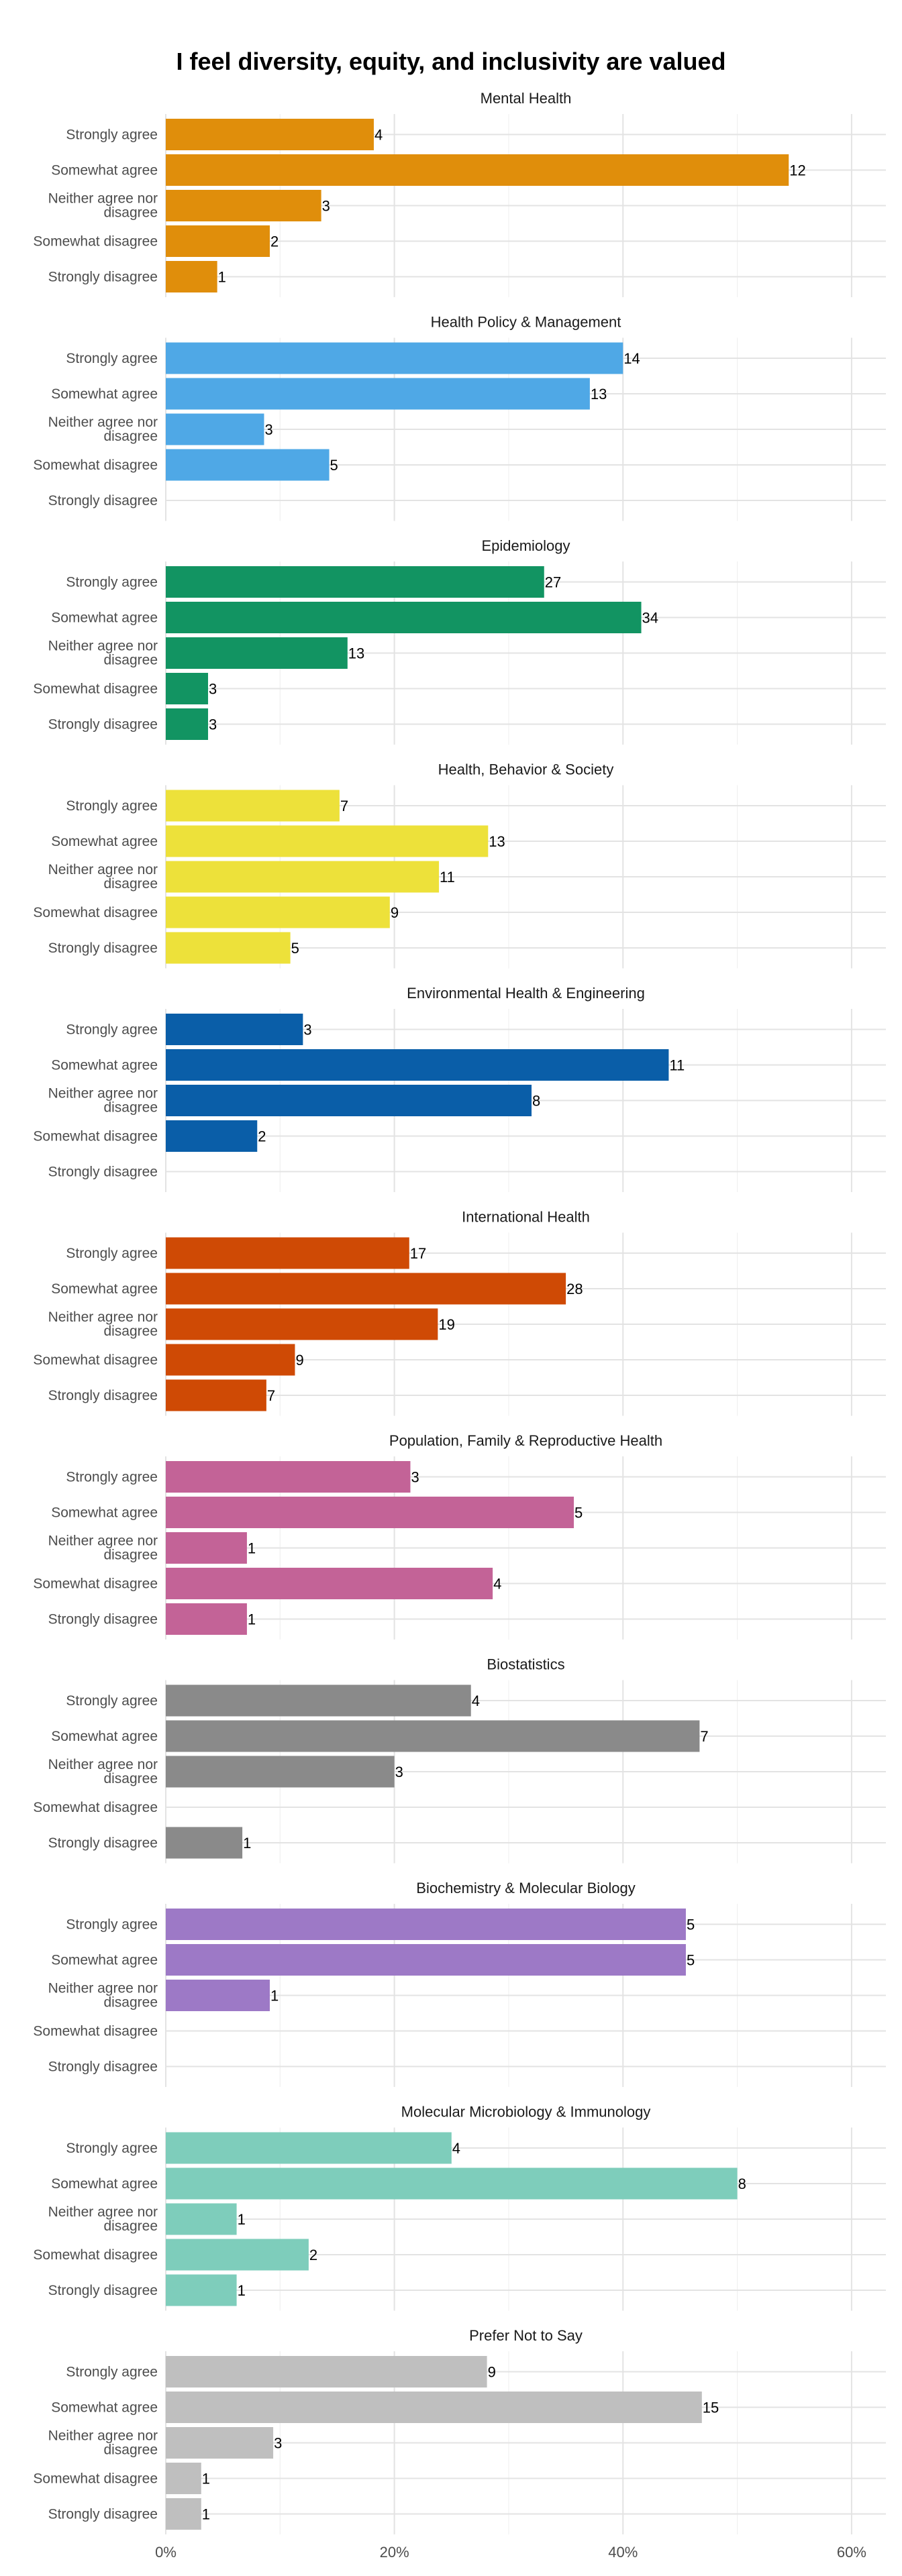  I want to click on data-label: 14, so click(631, 358).